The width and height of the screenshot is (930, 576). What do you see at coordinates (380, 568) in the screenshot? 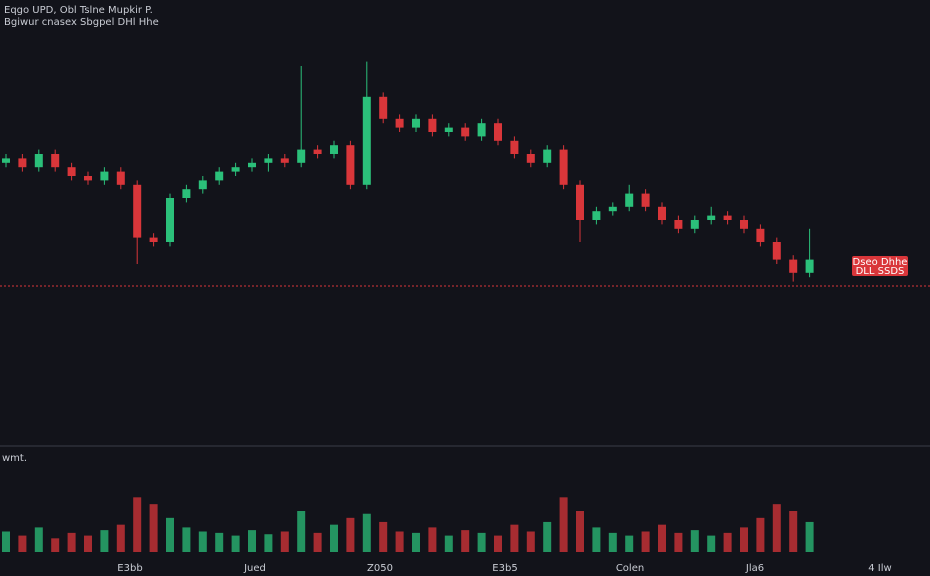
I see `x-axis-label: Z050` at bounding box center [380, 568].